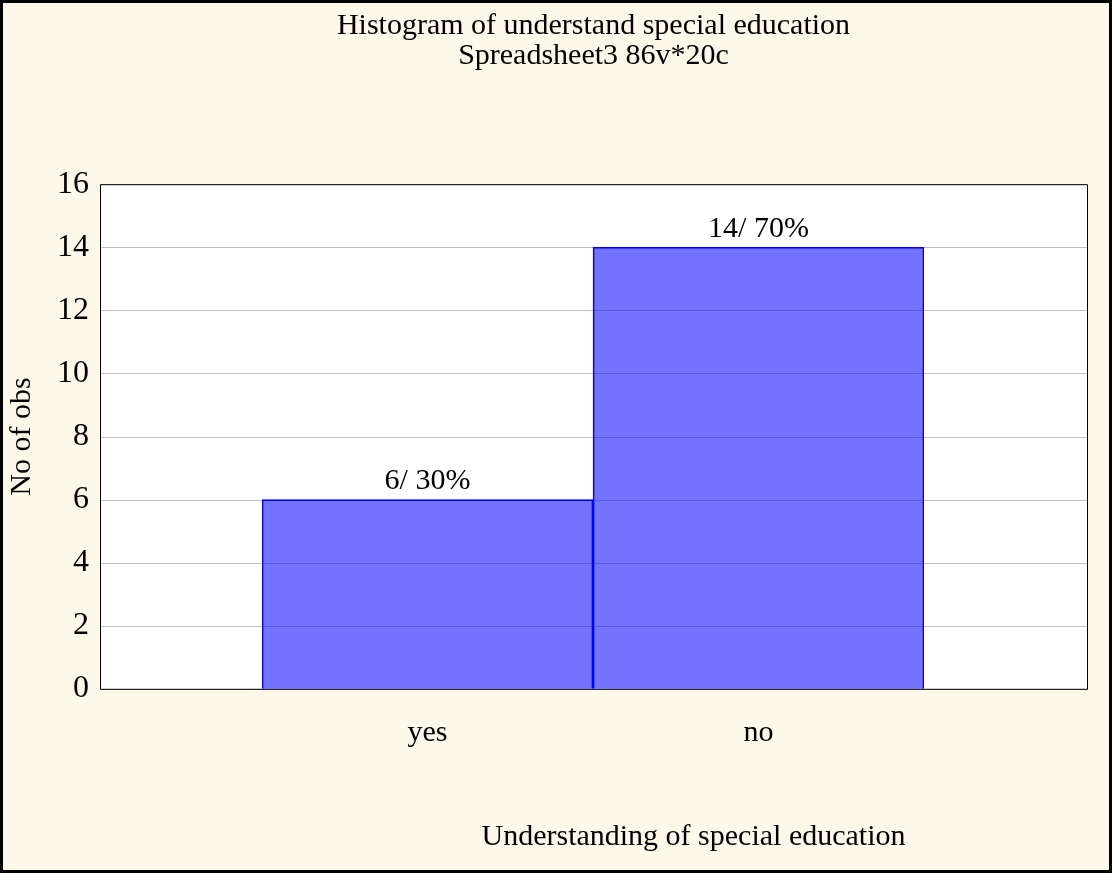 Image resolution: width=1112 pixels, height=873 pixels. I want to click on y-tick-label: 0, so click(81, 686).